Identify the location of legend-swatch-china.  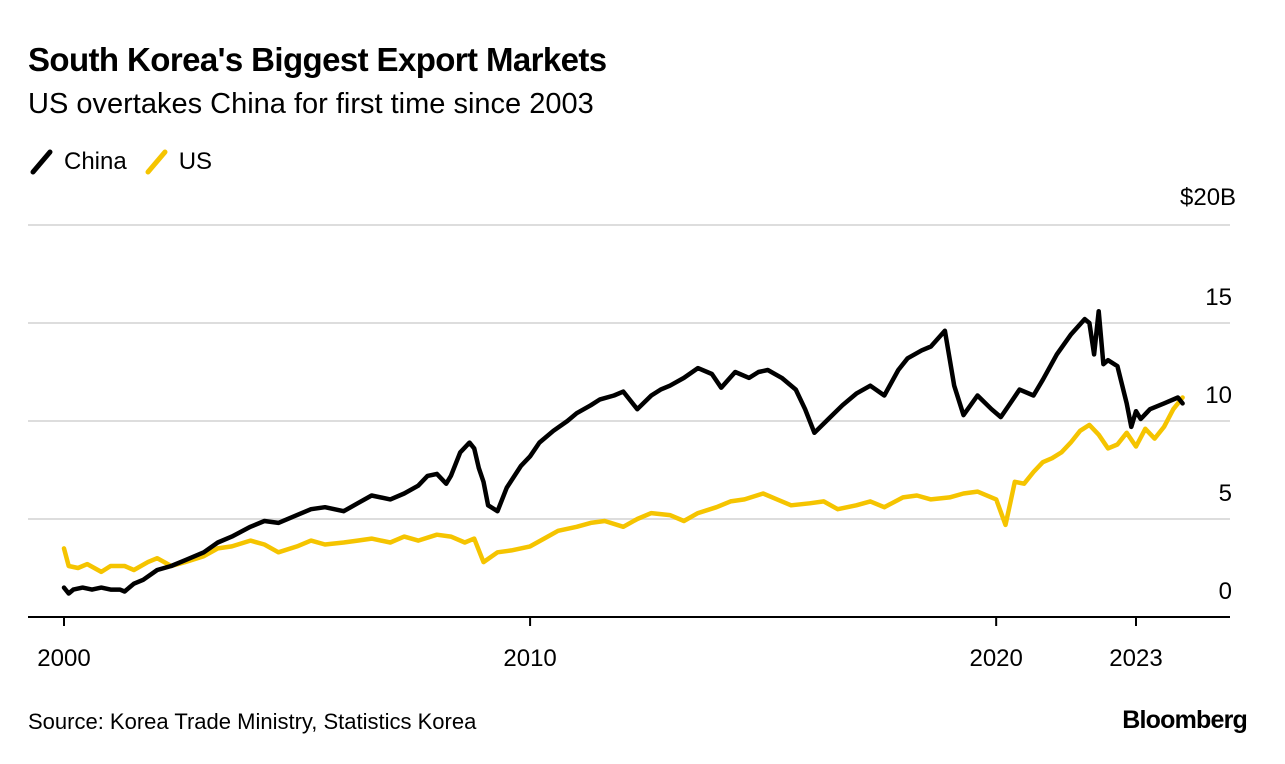
(41, 162).